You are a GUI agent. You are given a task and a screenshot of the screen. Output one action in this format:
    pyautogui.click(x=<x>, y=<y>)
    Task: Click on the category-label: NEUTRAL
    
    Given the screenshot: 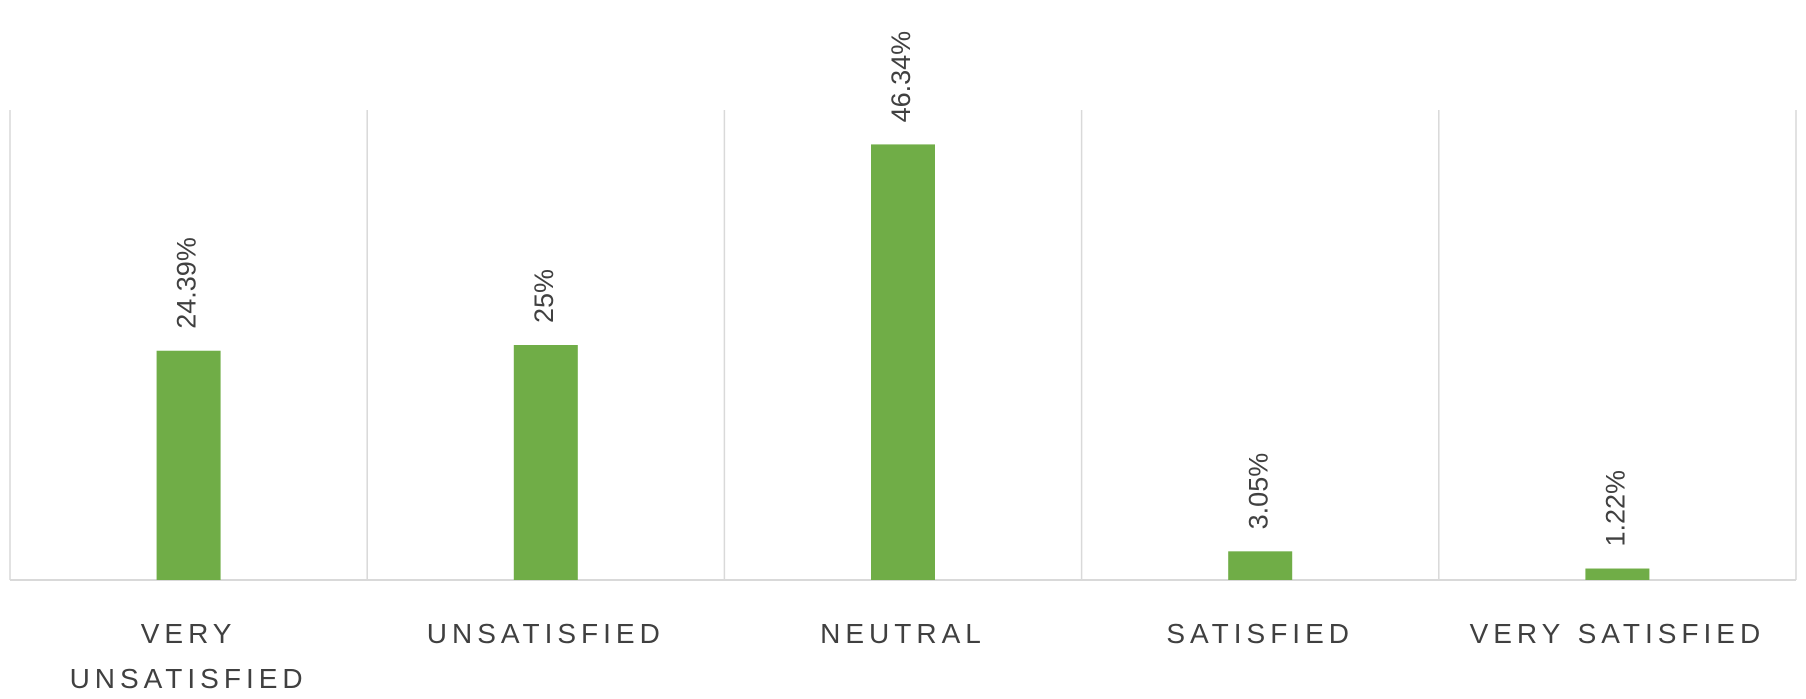 What is the action you would take?
    pyautogui.click(x=903, y=633)
    